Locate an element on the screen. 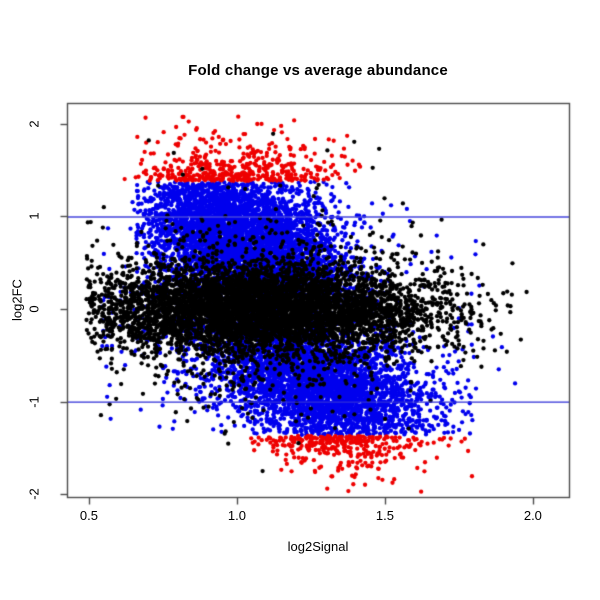 The width and height of the screenshot is (600, 600). y-tick-label: -2 is located at coordinates (34, 494).